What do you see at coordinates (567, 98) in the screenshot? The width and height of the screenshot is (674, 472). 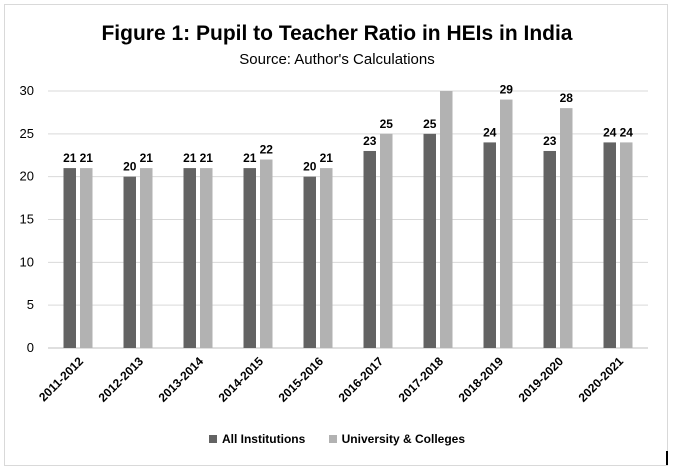 I see `data-label: 28` at bounding box center [567, 98].